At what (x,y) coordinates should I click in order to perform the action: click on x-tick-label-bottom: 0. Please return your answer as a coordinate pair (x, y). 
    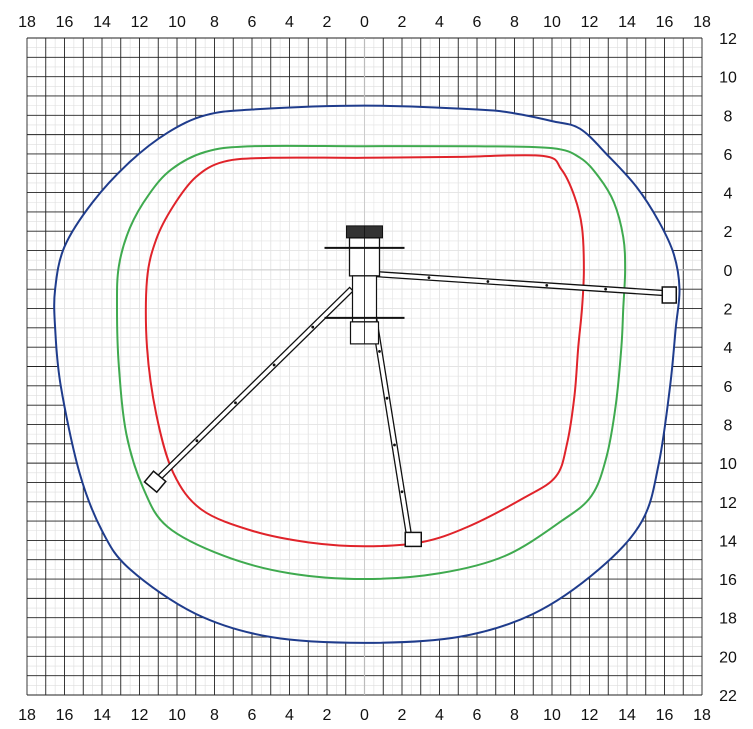
    Looking at the image, I should click on (364, 715).